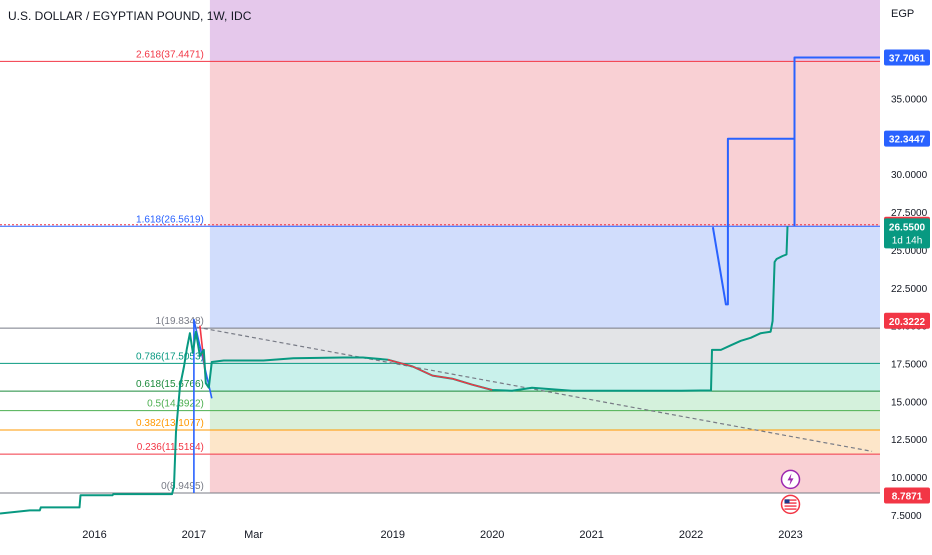 This screenshot has width=932, height=555. What do you see at coordinates (907, 240) in the screenshot?
I see `price-badge-sub-3: 1d 14h` at bounding box center [907, 240].